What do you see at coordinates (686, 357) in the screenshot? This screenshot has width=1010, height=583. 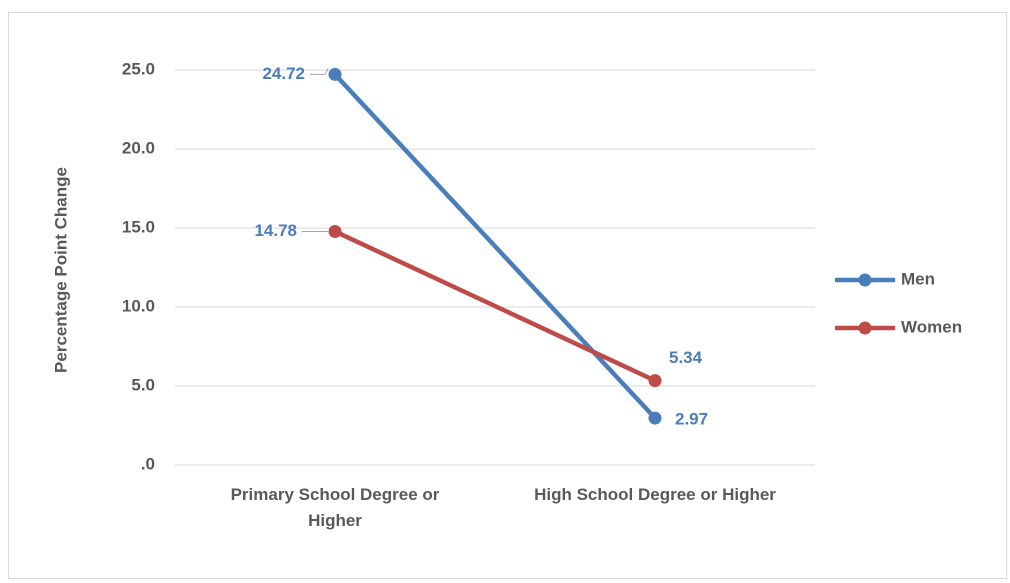 I see `data-label: 5.34` at bounding box center [686, 357].